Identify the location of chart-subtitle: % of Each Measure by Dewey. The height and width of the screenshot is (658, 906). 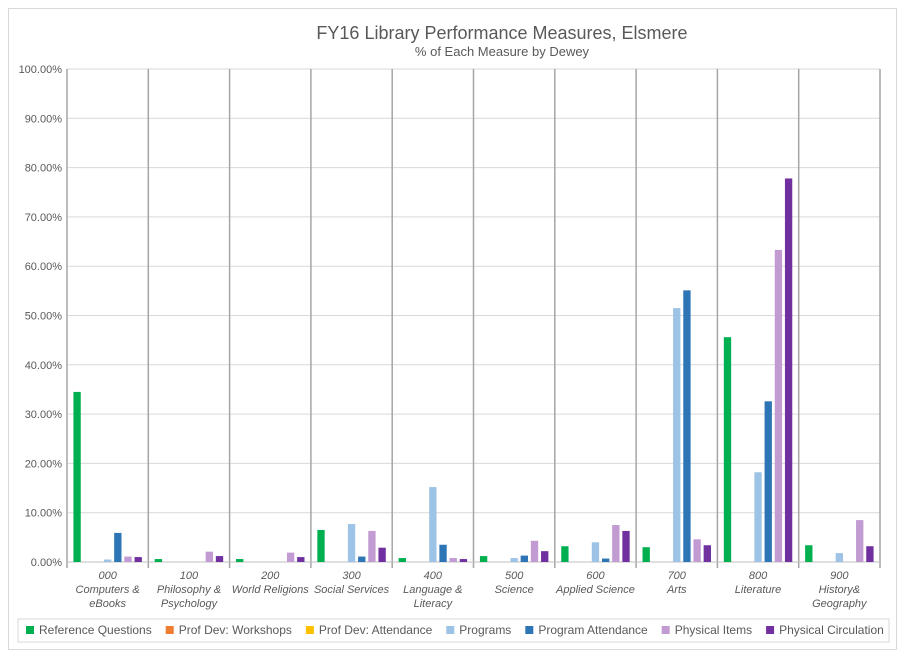
(502, 51).